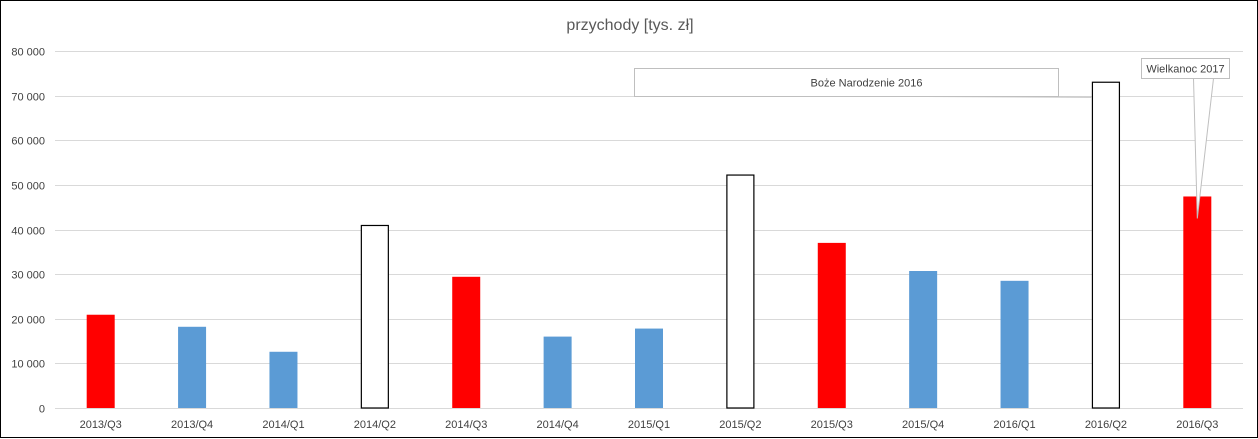 The image size is (1258, 439). What do you see at coordinates (832, 425) in the screenshot?
I see `x-tick-label: 2015/Q3` at bounding box center [832, 425].